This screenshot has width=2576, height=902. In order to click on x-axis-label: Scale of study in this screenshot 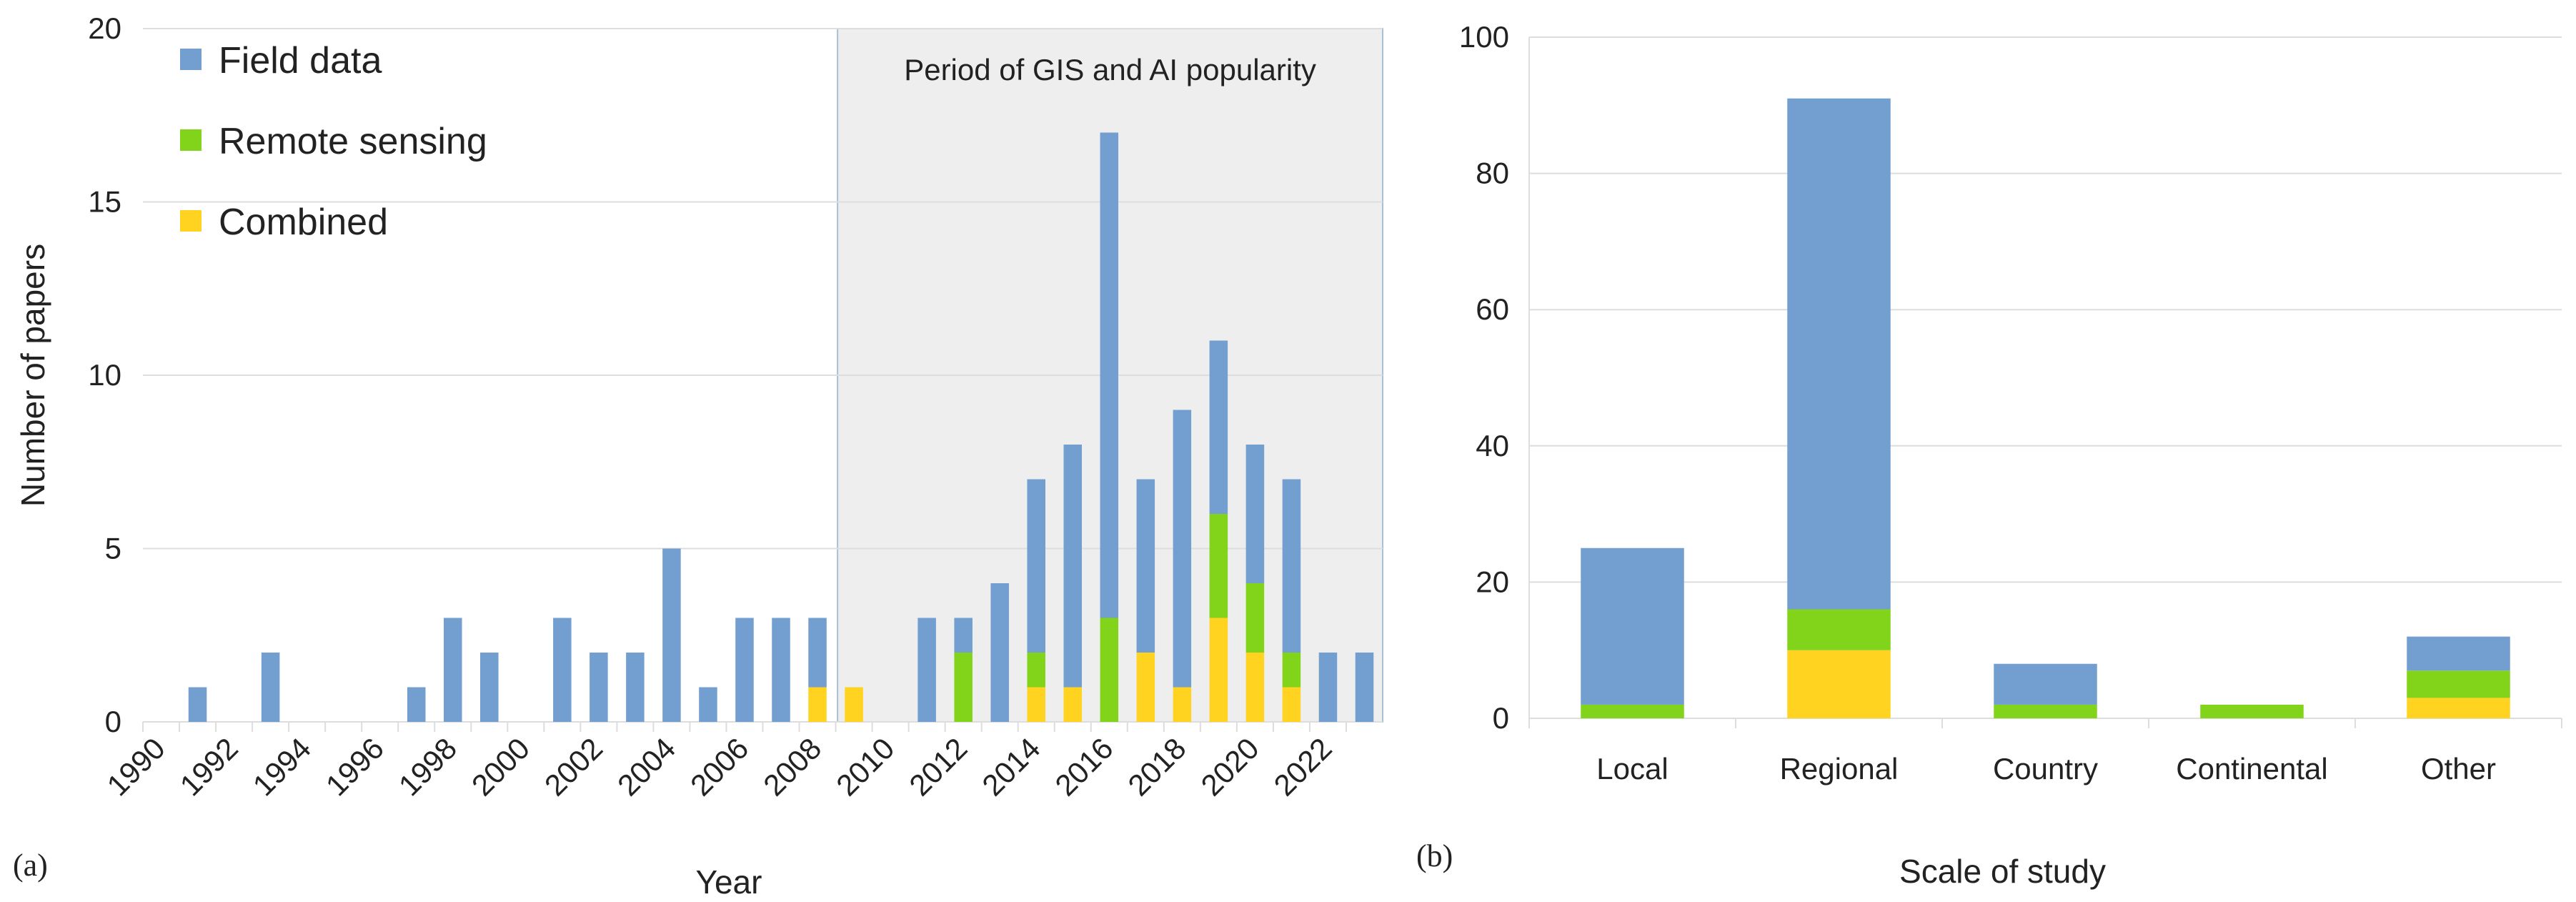, I will do `click(2002, 872)`.